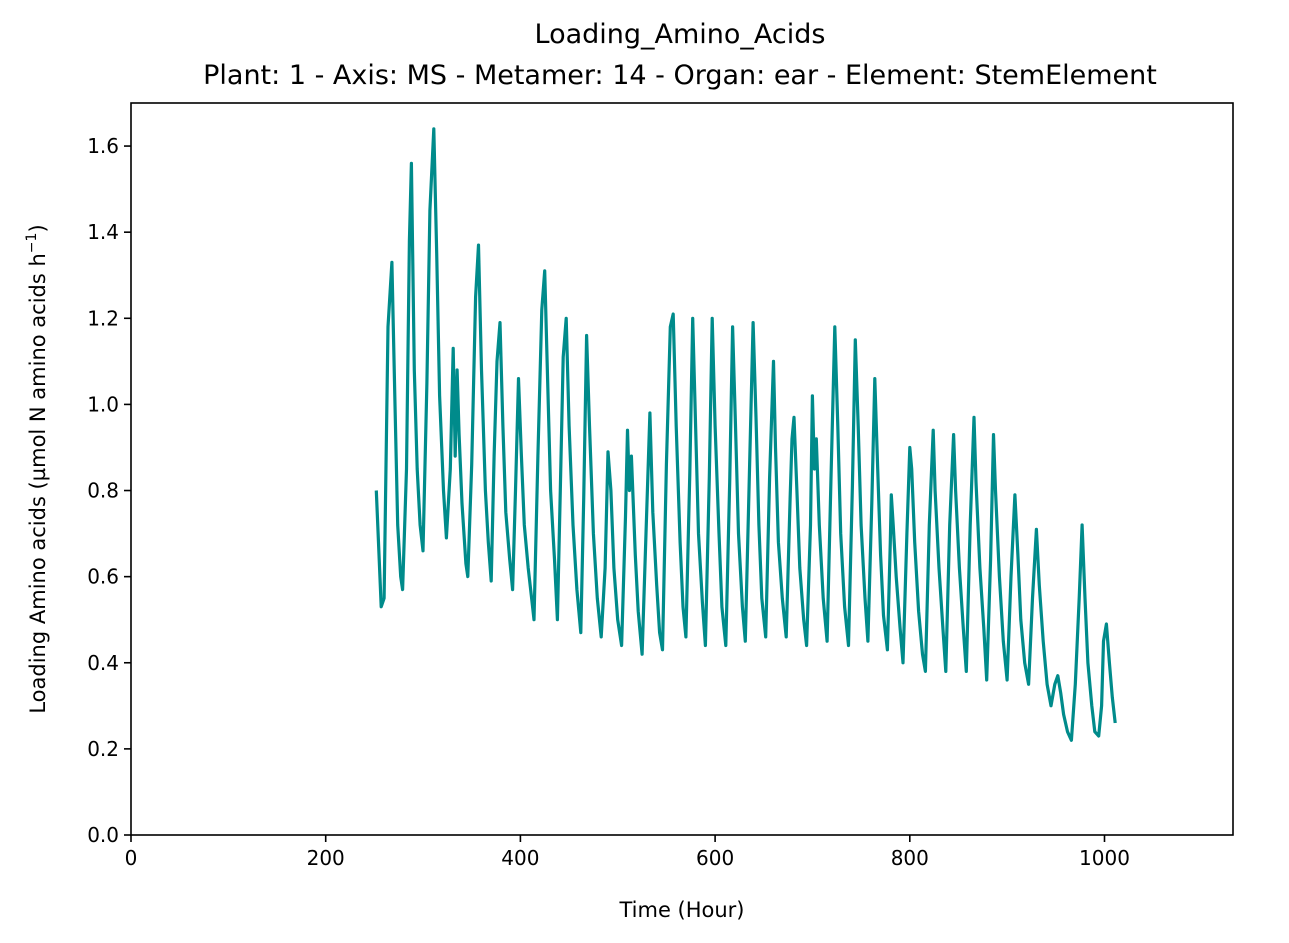  Describe the element at coordinates (103, 318) in the screenshot. I see `y-tick-label: 1.2` at that location.